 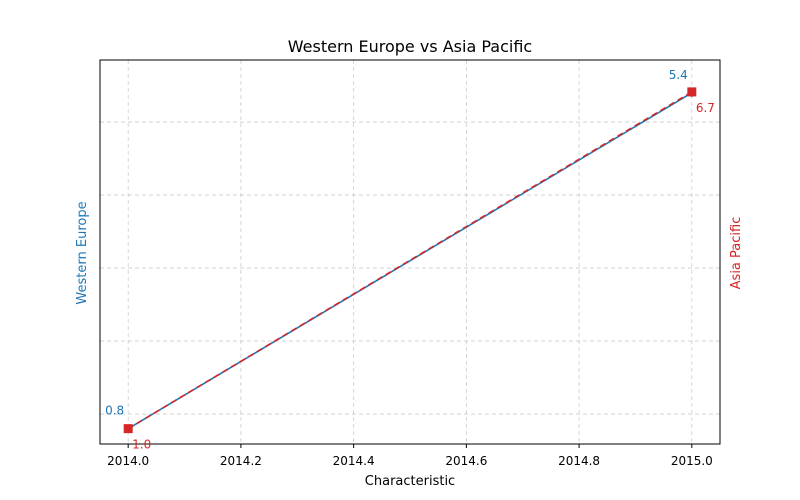 What do you see at coordinates (128, 461) in the screenshot?
I see `x-tick-label: 2014.0` at bounding box center [128, 461].